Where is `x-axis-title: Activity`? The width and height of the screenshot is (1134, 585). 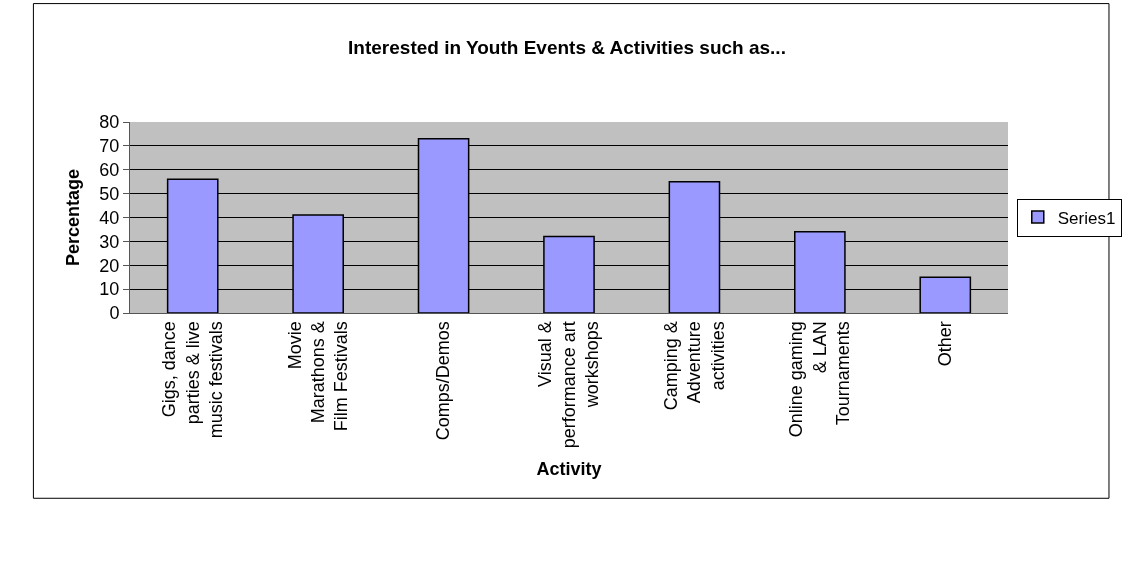 x-axis-title: Activity is located at coordinates (569, 469).